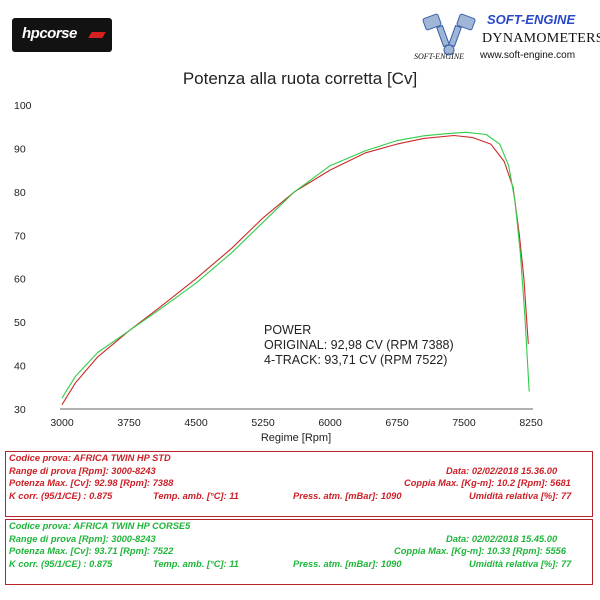  I want to click on website-url: www.soft-engine.com, so click(528, 55).